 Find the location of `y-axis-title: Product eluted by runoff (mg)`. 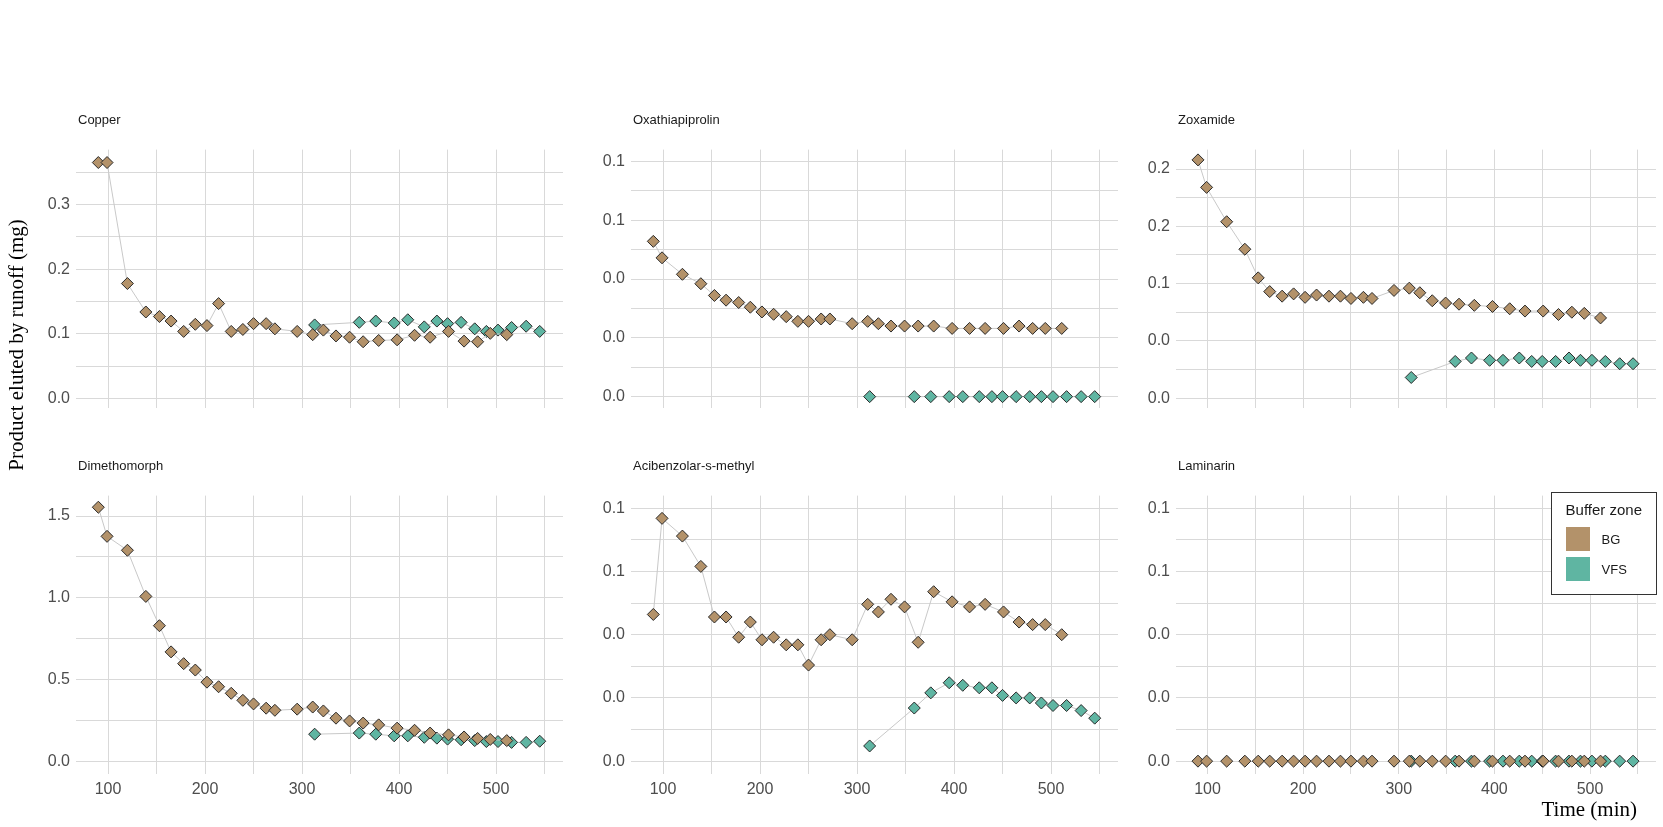

y-axis-title: Product eluted by runoff (mg) is located at coordinates (16, 345).